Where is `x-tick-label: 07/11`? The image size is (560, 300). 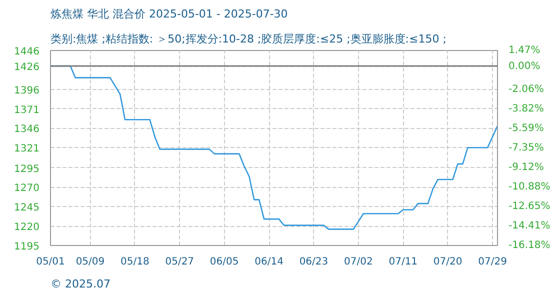 x-tick-label: 07/11 is located at coordinates (403, 262).